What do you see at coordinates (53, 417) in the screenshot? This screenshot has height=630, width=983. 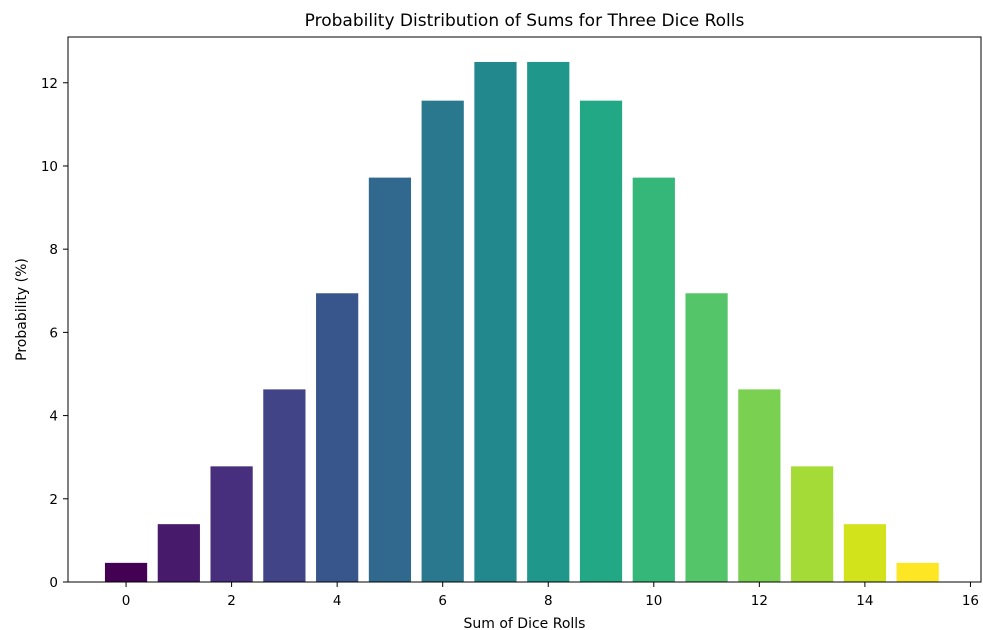 I see `y-tick-label: 4` at bounding box center [53, 417].